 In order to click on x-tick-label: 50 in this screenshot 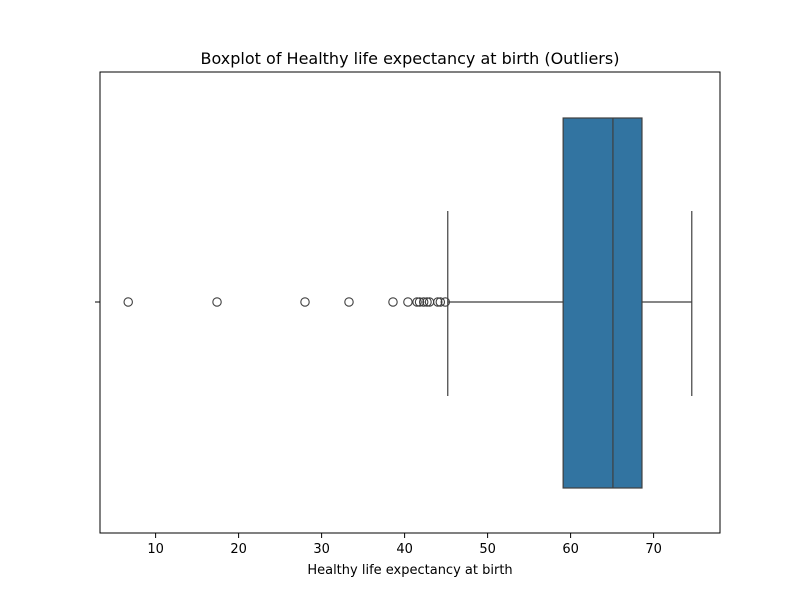, I will do `click(487, 549)`.